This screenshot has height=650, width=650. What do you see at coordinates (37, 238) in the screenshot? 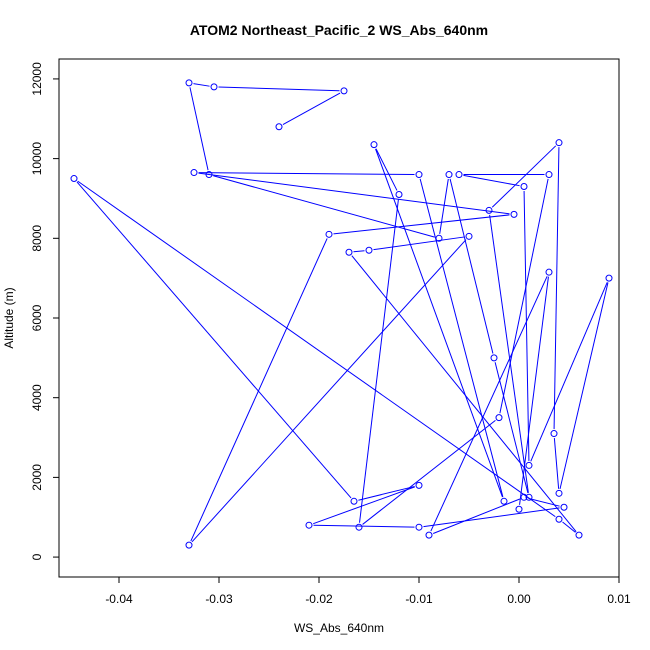
I see `y-tick-label: 8000` at bounding box center [37, 238].